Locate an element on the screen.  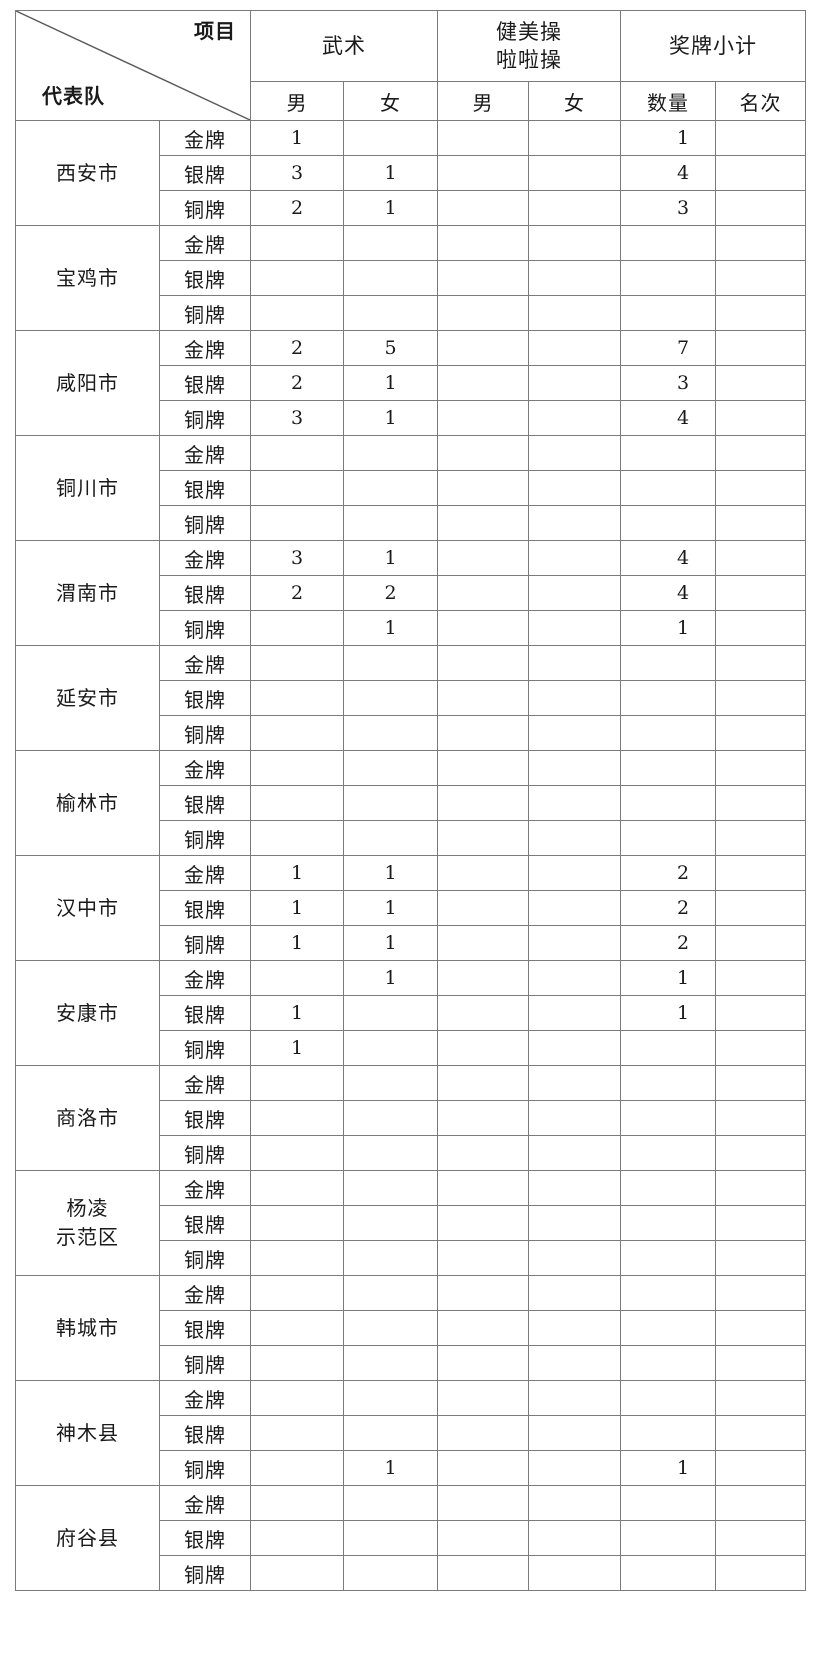
group-header-aerobics-line2: 啦啦操 is located at coordinates (529, 60).